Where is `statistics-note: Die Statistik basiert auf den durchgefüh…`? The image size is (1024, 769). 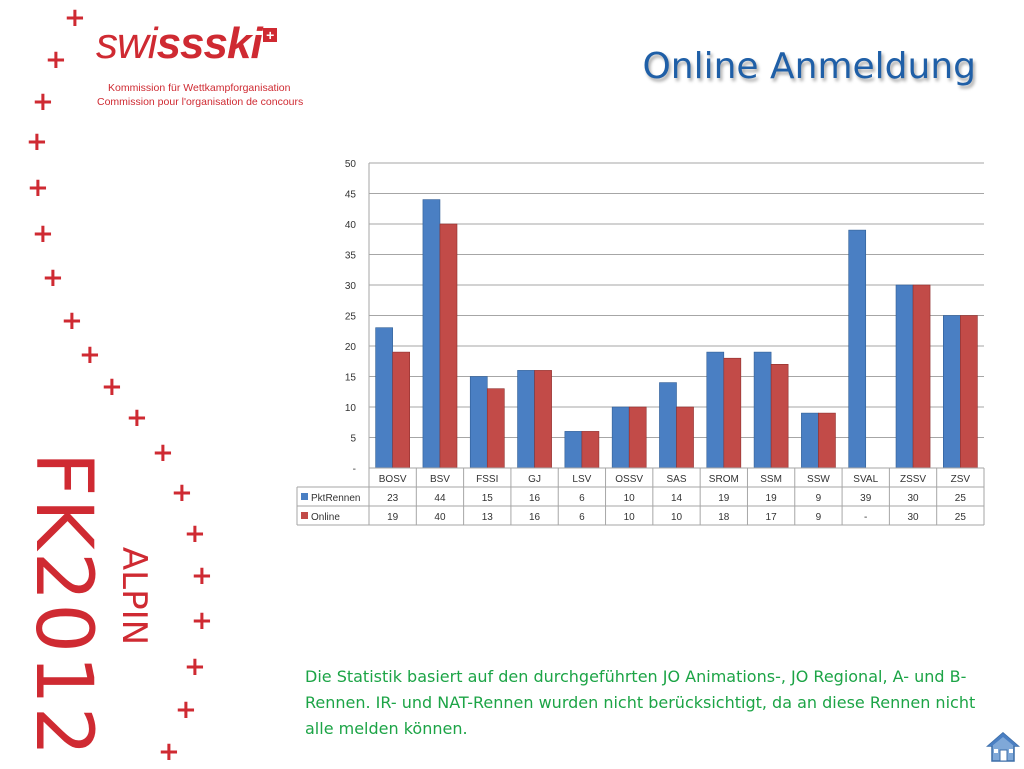
statistics-note: Die Statistik basiert auf den durchgefüh… is located at coordinates (640, 702).